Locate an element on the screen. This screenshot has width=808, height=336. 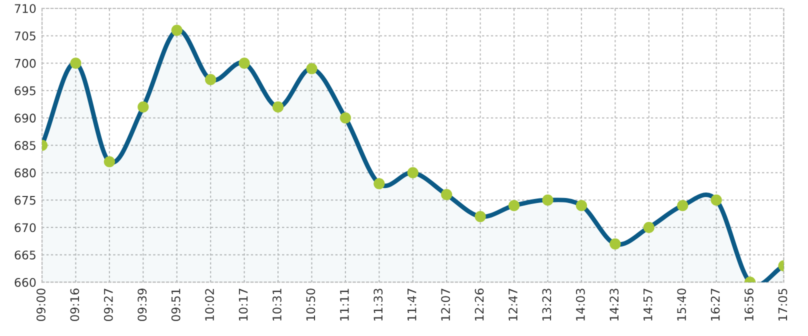
x-tick-label: 09:00 is located at coordinates (41, 305).